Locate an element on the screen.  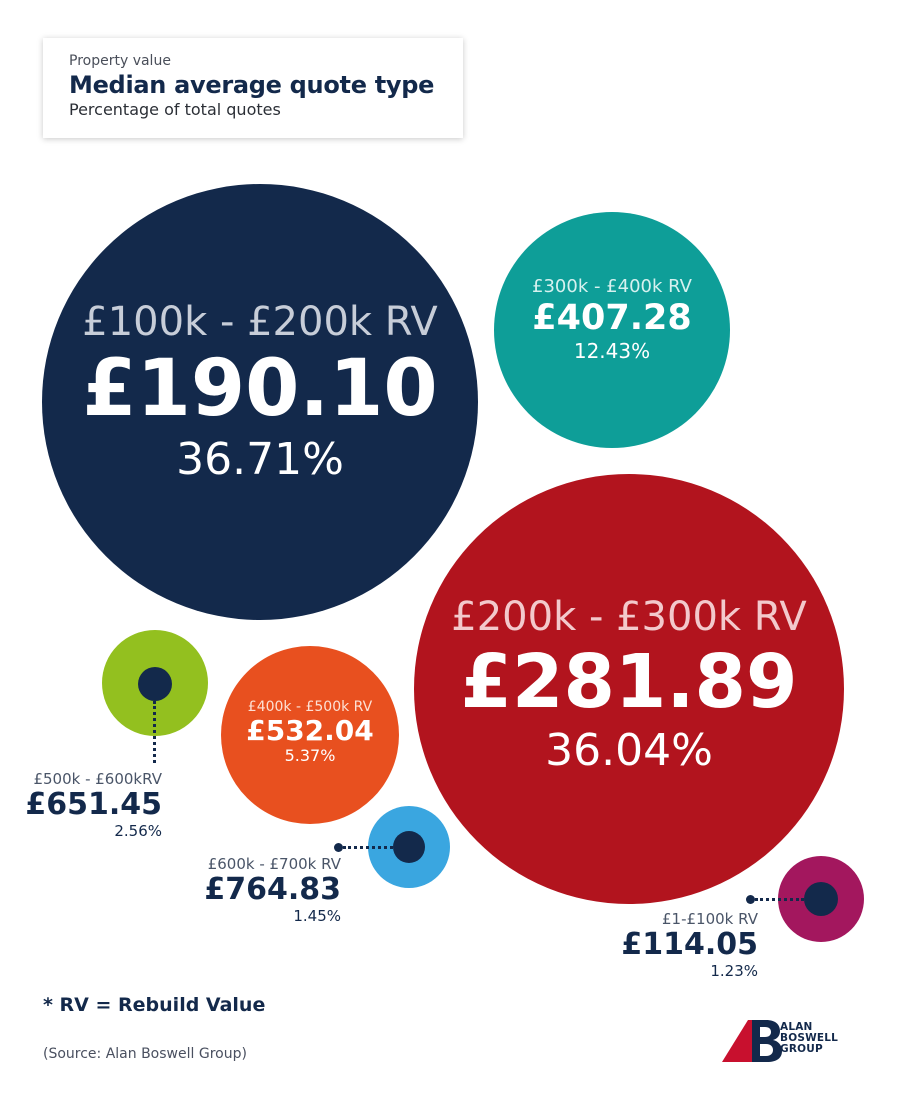
external-label-1-100k: £1-£100k RV £114.05 1.23% is located at coordinates (689, 945).